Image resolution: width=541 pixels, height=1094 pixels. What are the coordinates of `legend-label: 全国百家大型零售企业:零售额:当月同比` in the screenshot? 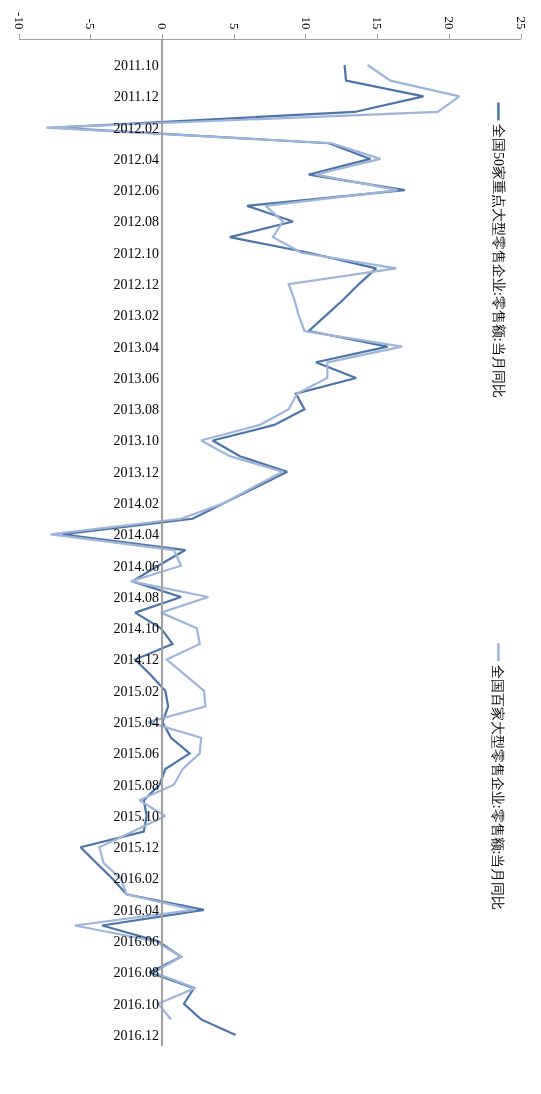 It's located at (498, 787).